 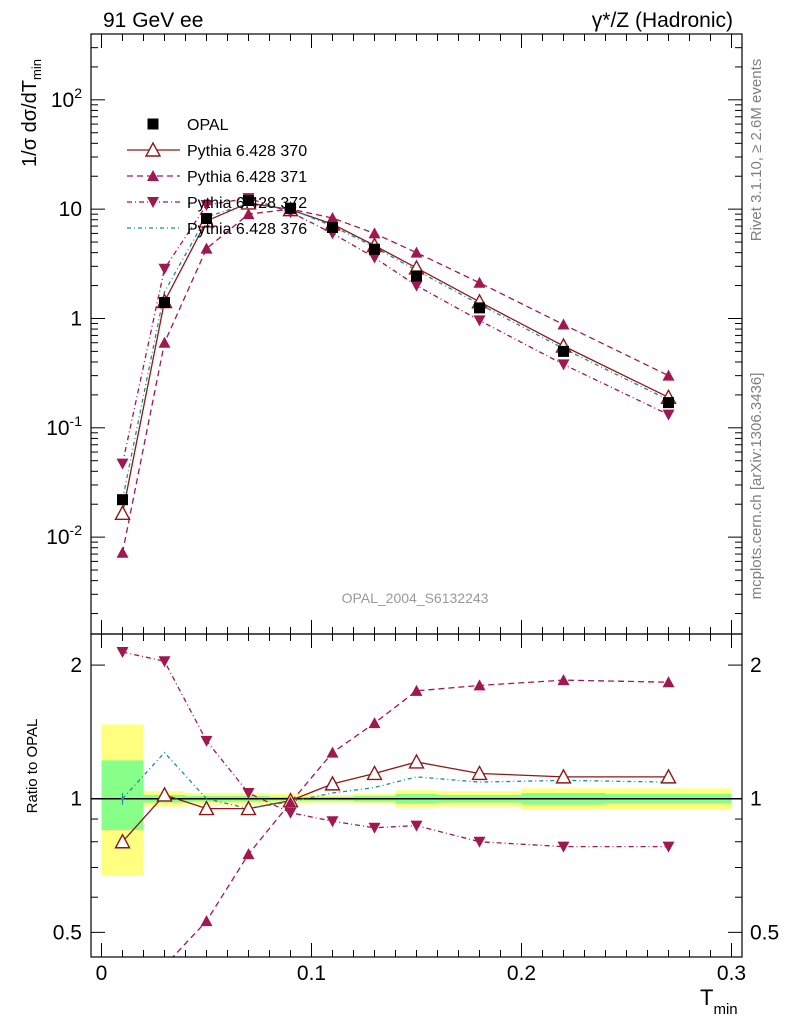 I want to click on legend-label: OPAL, so click(x=208, y=125).